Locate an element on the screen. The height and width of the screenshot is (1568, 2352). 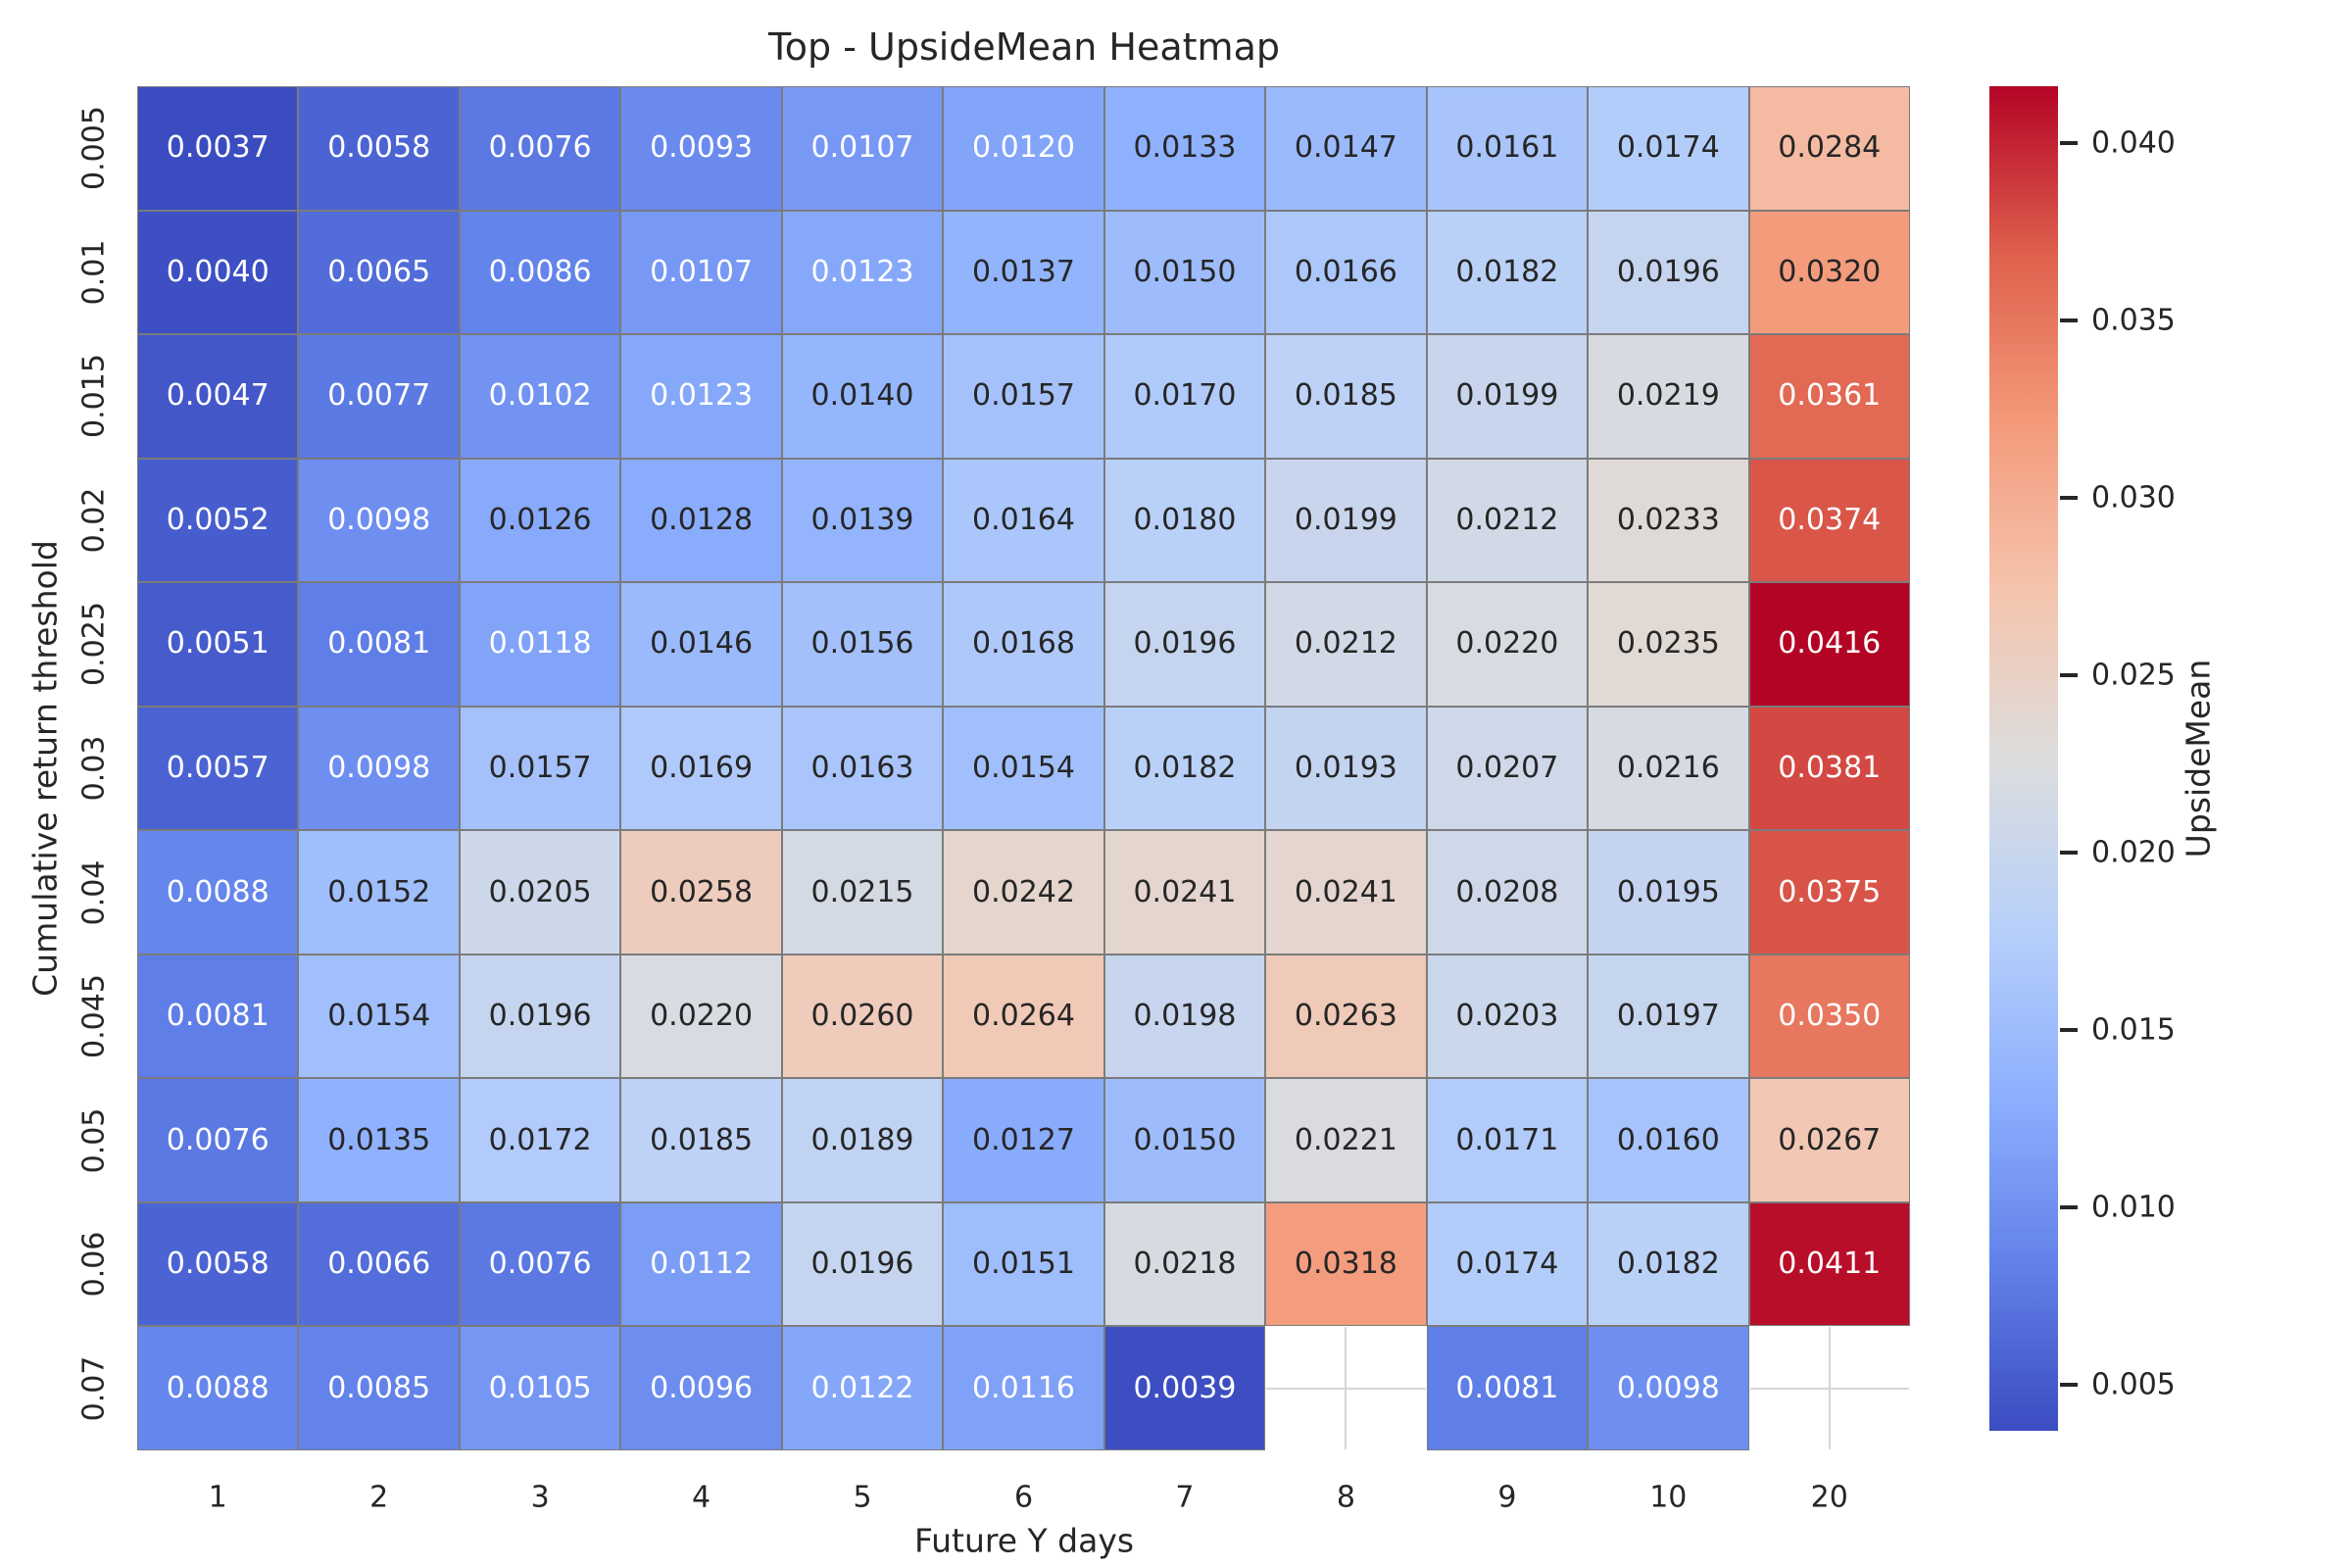
cell-value: 0.0051 is located at coordinates (218, 644).